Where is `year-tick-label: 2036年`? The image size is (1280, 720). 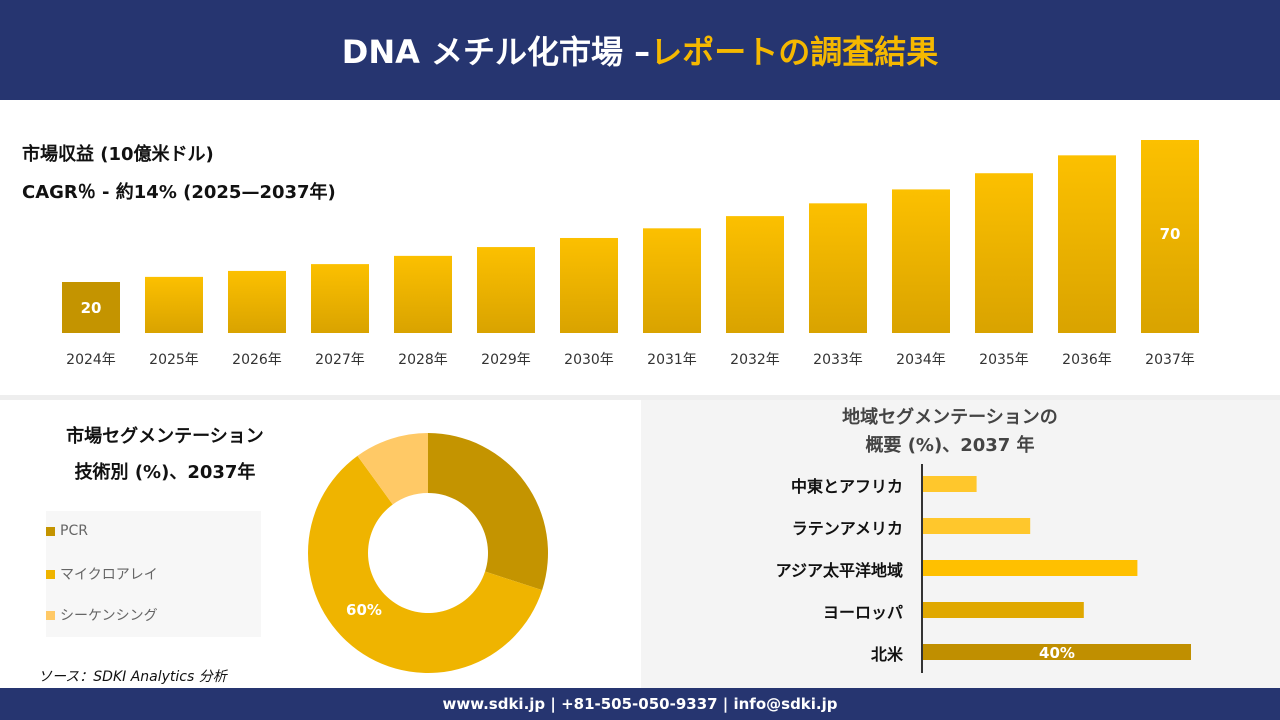
year-tick-label: 2036年 is located at coordinates (1087, 360).